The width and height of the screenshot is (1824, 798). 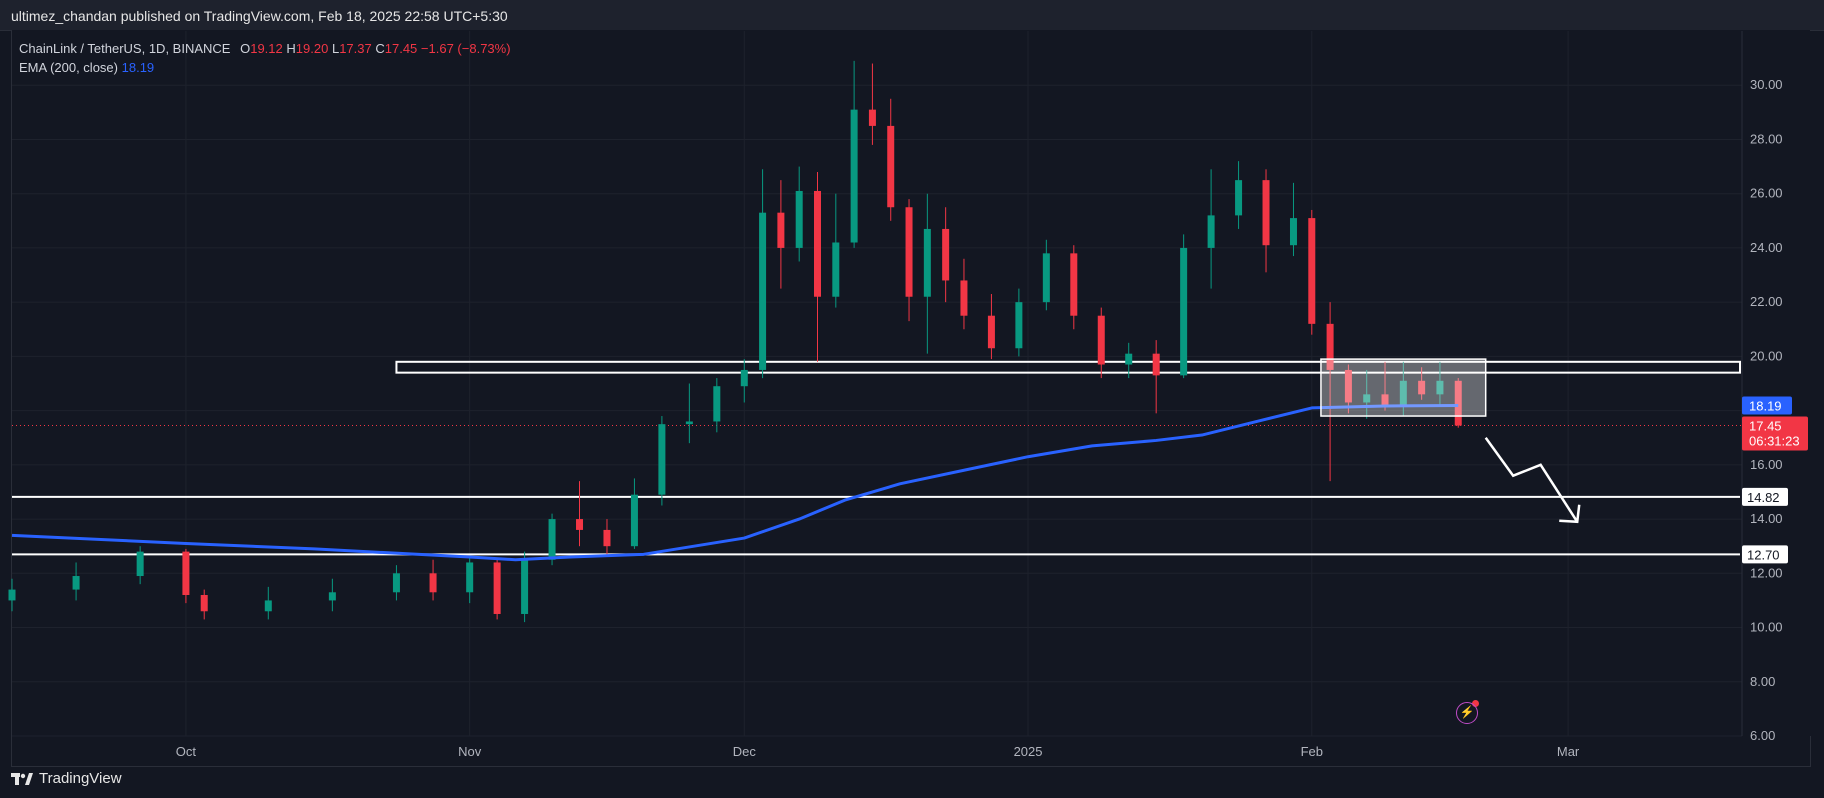 I want to click on x-tick-label: 2025, so click(x=1028, y=751).